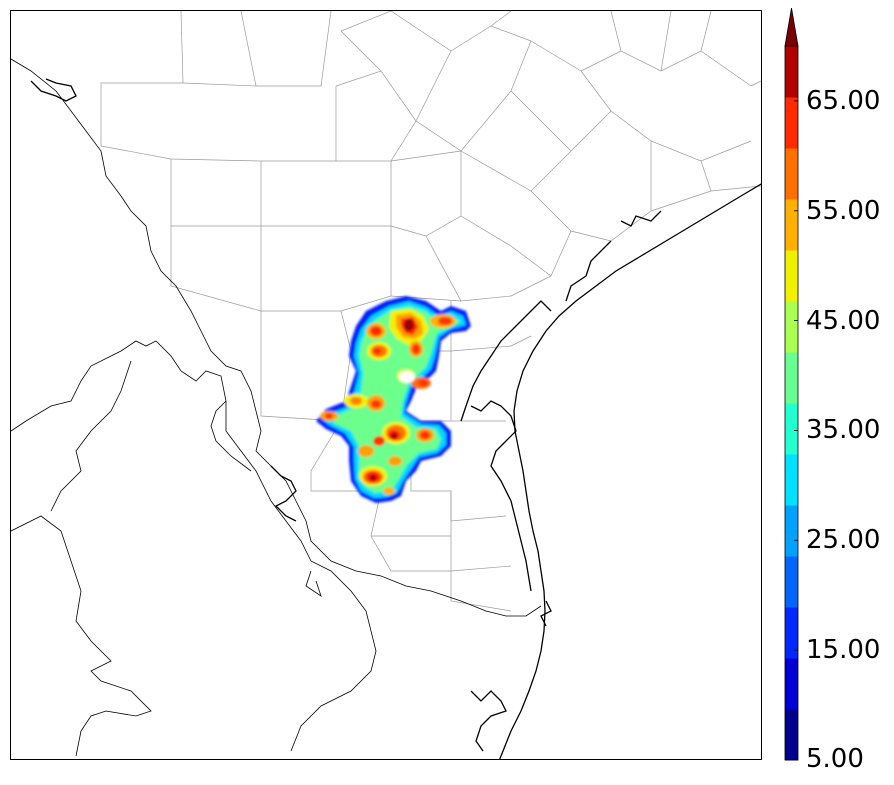  Describe the element at coordinates (843, 540) in the screenshot. I see `colorbar-tick-label: 25.00` at that location.